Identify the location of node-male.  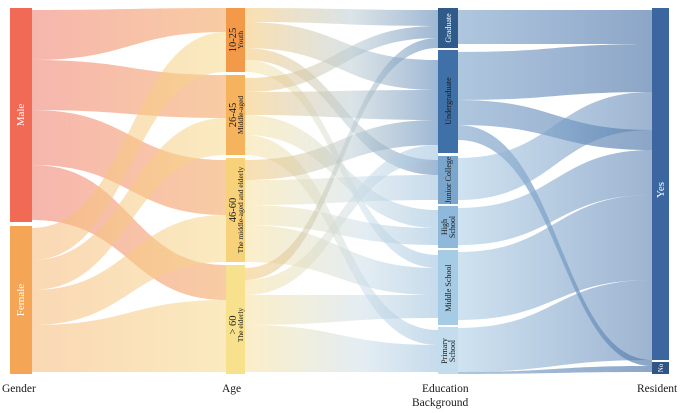
(21, 115).